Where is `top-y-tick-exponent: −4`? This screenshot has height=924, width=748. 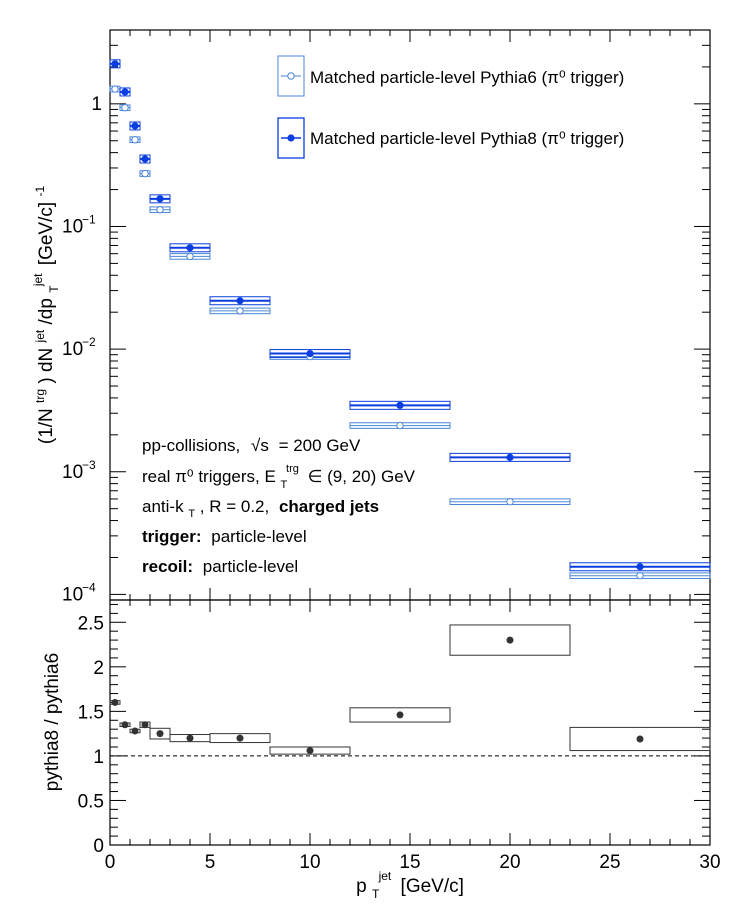
top-y-tick-exponent: −4 is located at coordinates (89, 587).